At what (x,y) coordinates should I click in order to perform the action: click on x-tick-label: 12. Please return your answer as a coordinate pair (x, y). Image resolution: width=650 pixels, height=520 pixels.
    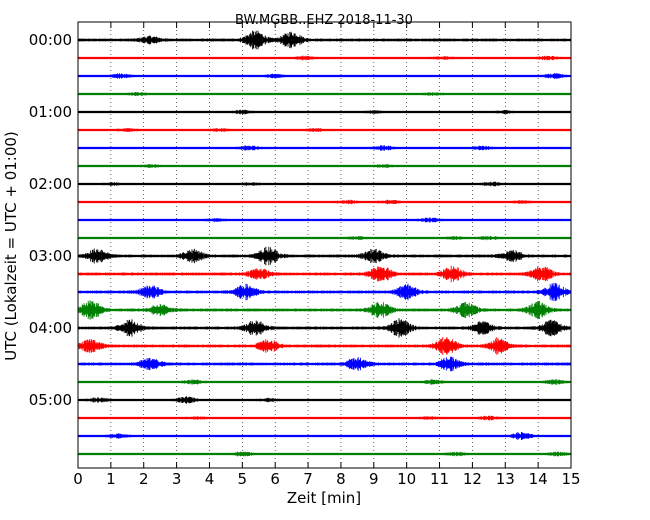
    Looking at the image, I should click on (472, 479).